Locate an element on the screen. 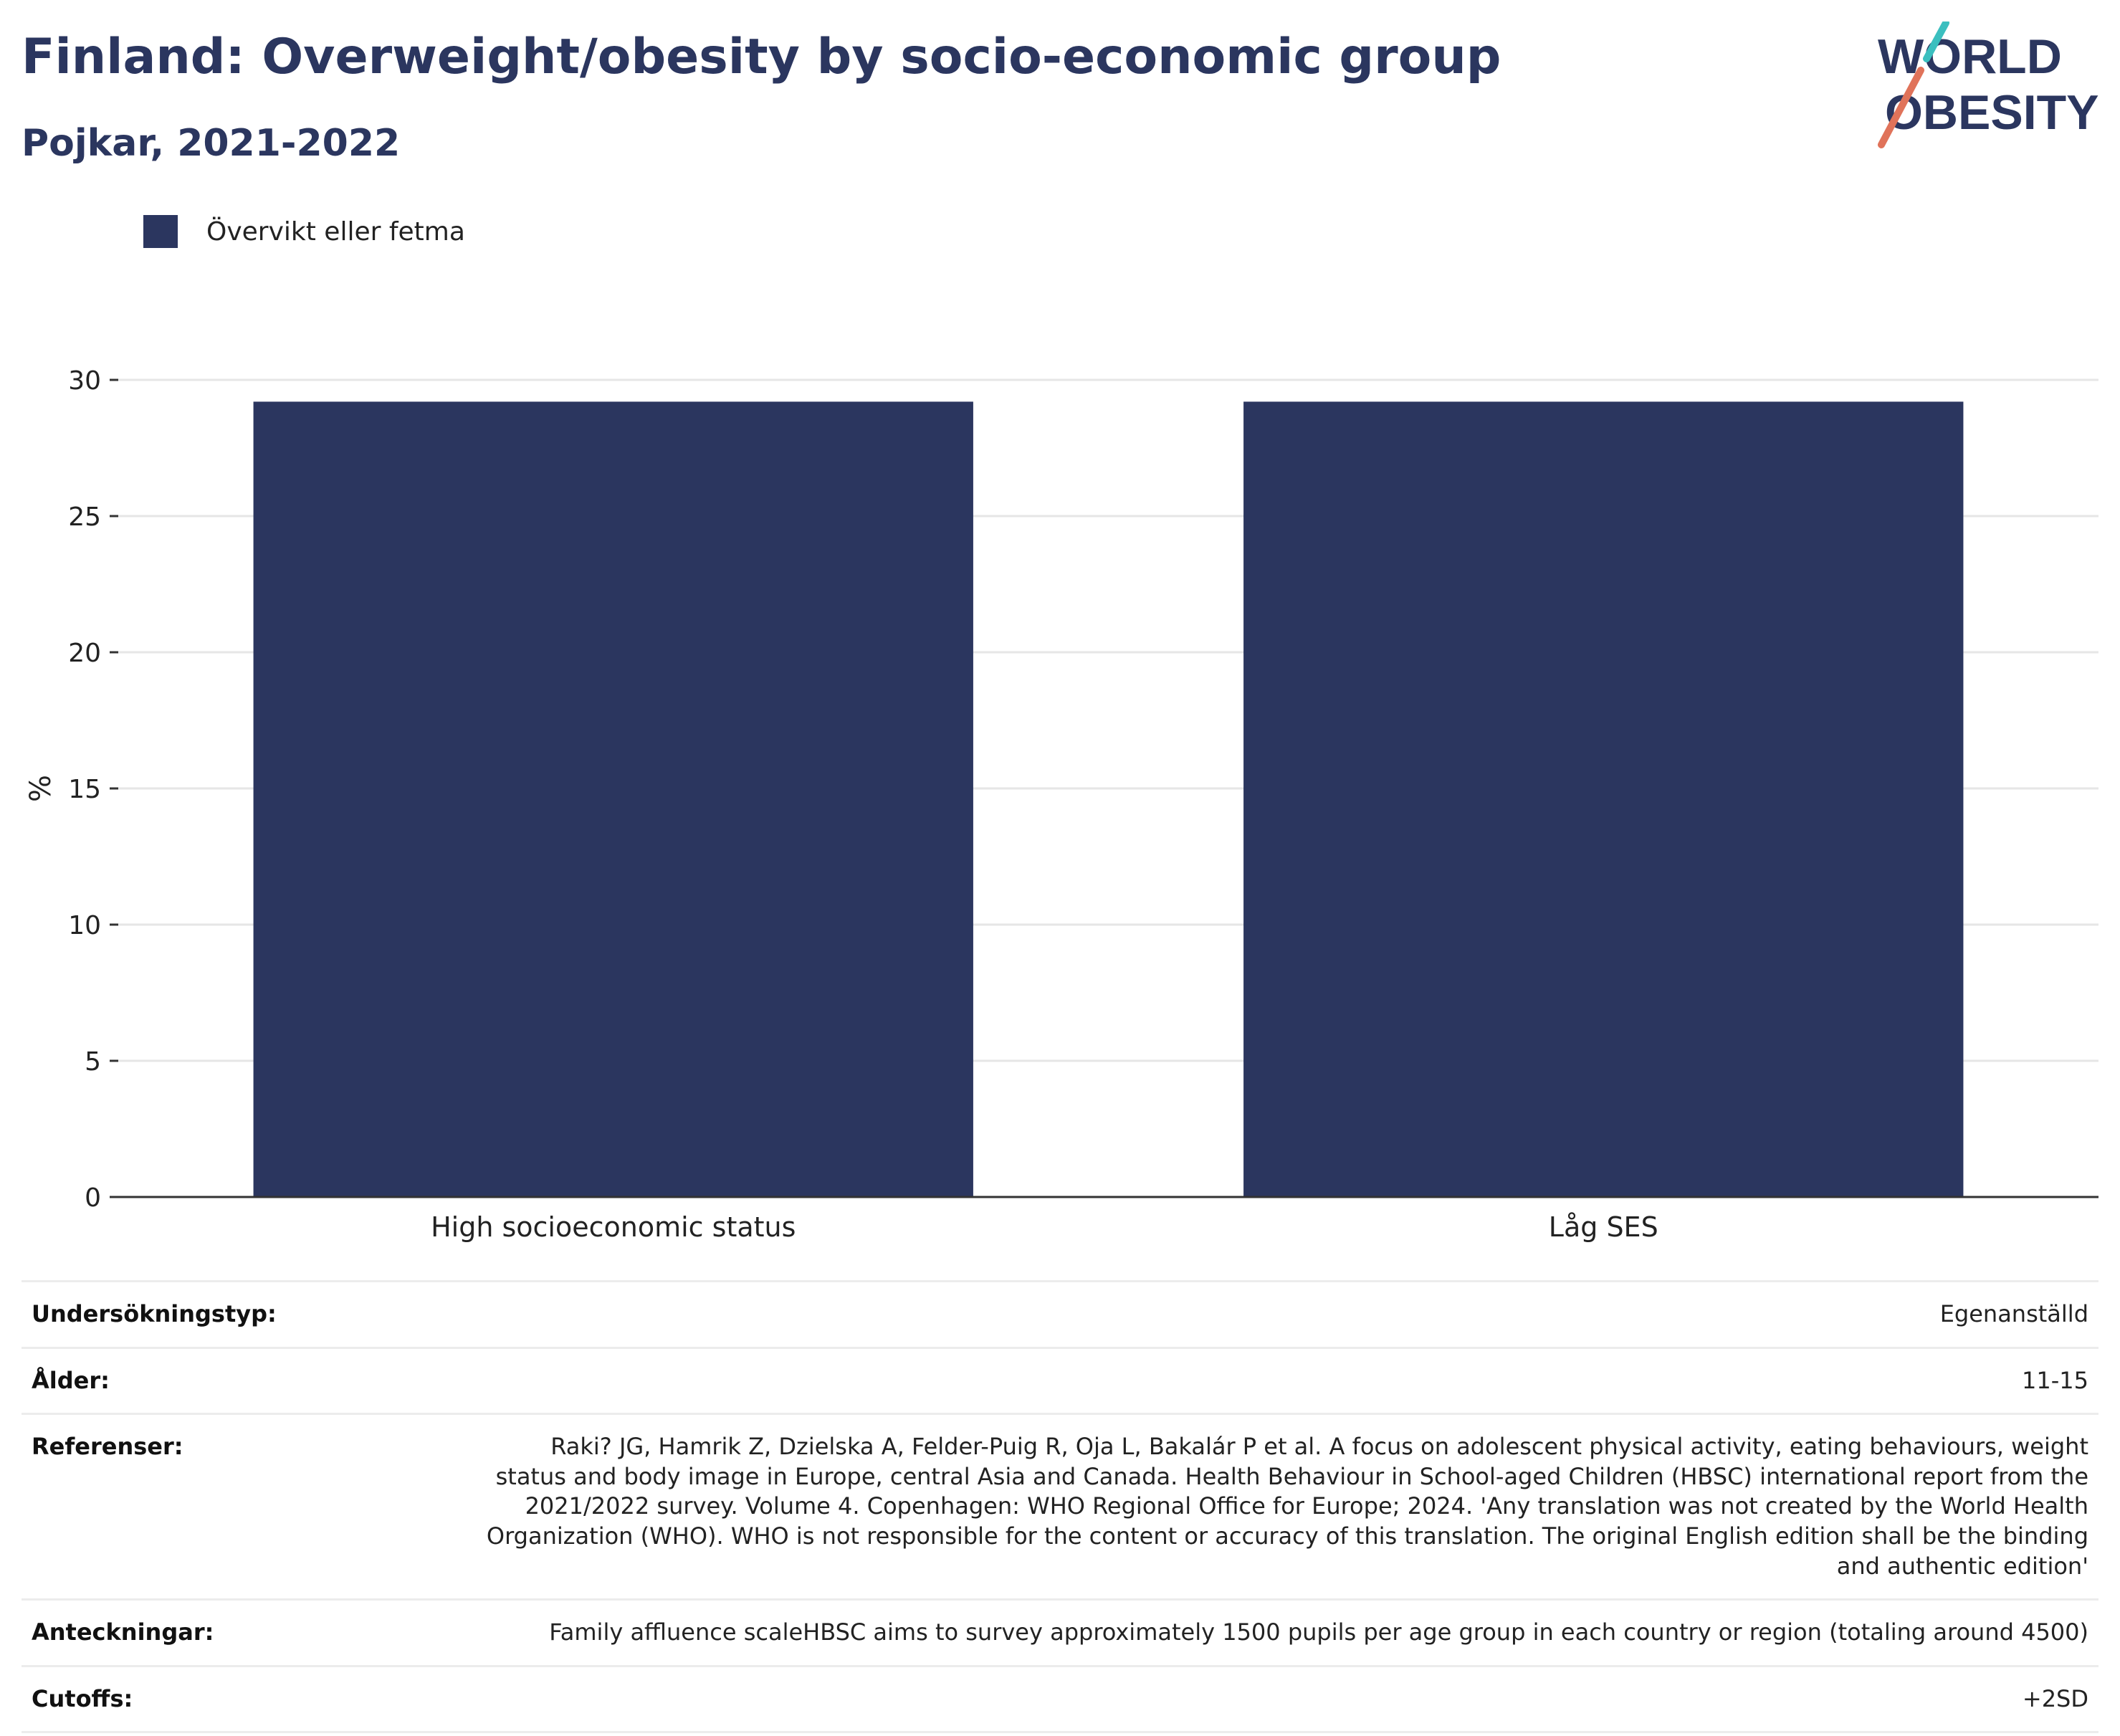  info-row: Ålder: 11-15 is located at coordinates (1060, 1381).